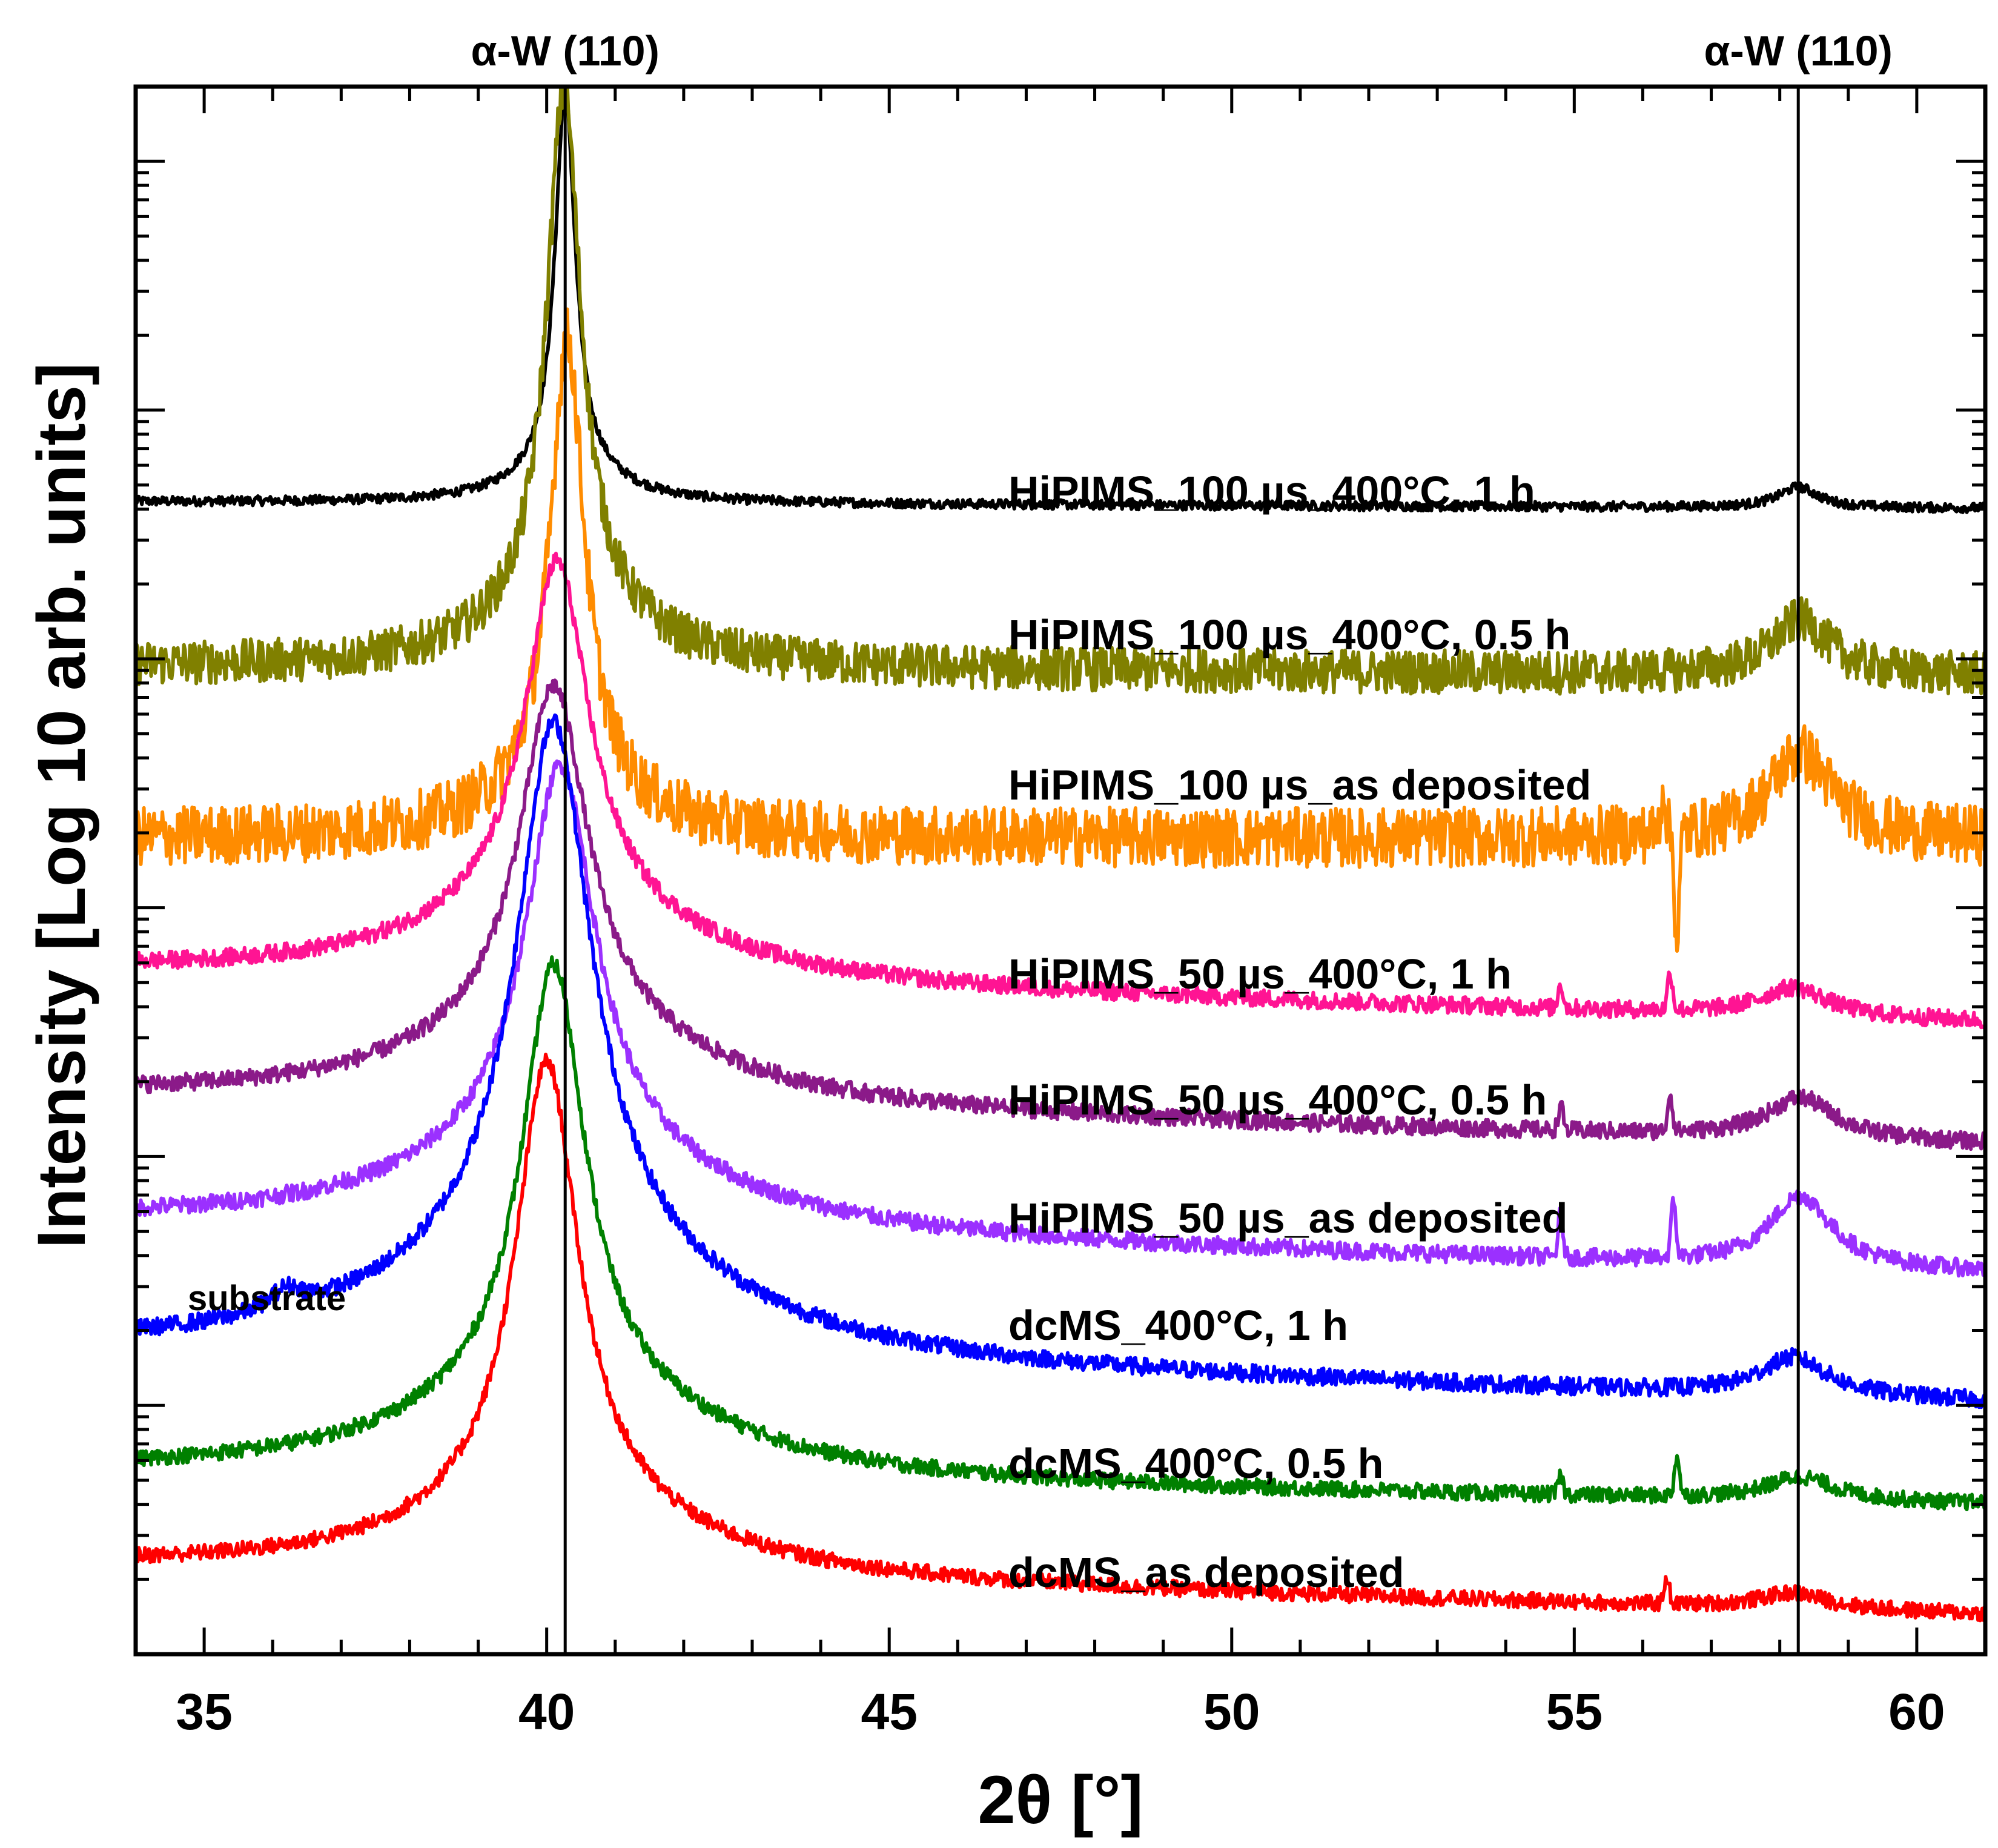 The width and height of the screenshot is (1998, 1848). I want to click on x-tick-labels: 35 40 45 50 55 60, so click(1060, 1711).